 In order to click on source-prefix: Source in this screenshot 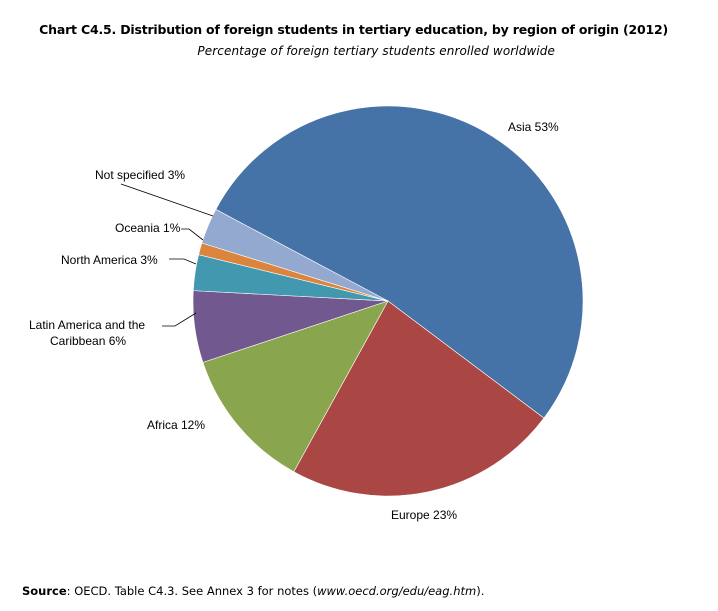, I will do `click(44, 591)`.